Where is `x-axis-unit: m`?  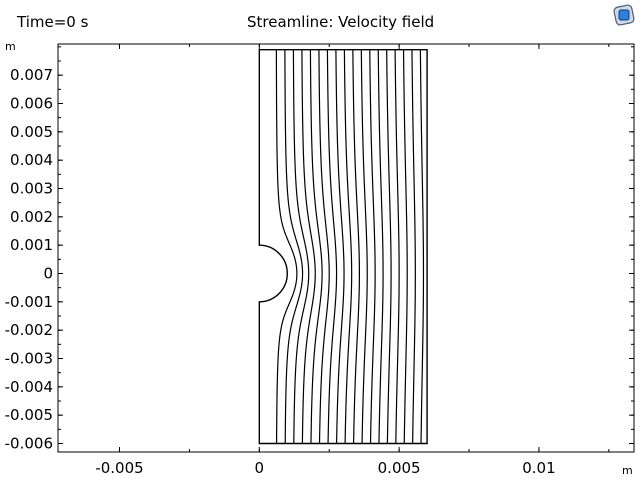
x-axis-unit: m is located at coordinates (627, 470).